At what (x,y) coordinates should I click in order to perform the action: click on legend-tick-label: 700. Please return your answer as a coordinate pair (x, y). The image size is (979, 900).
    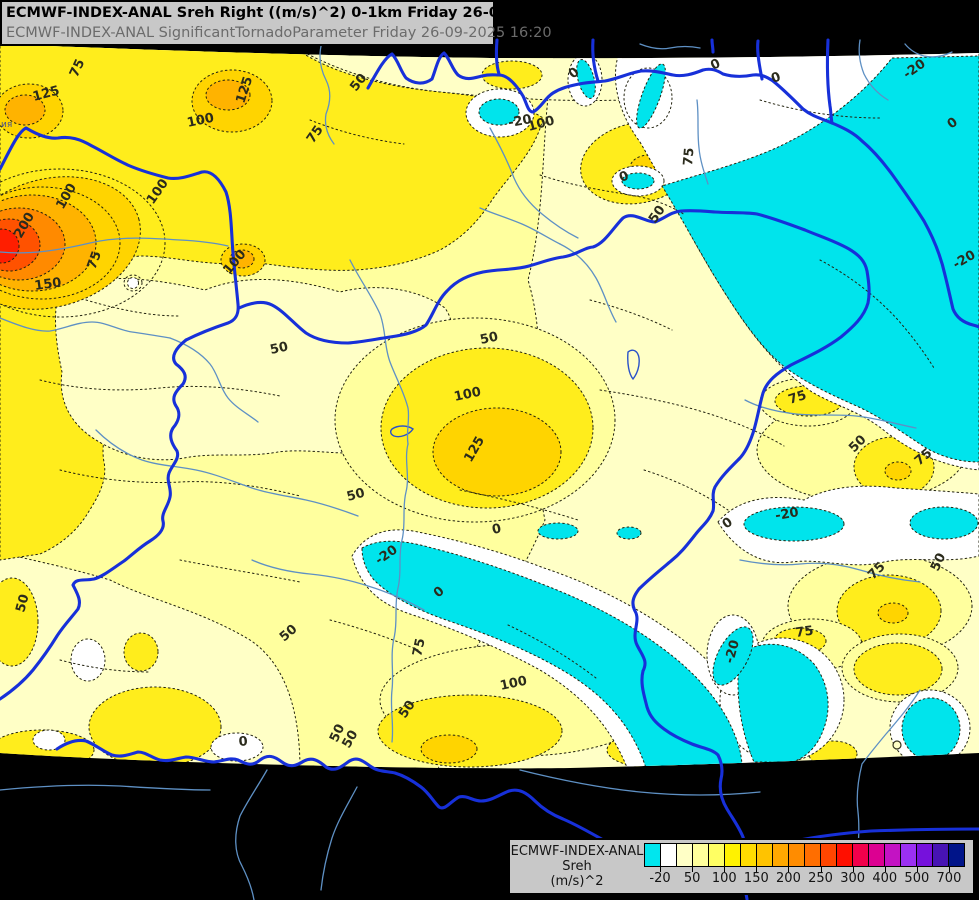
    Looking at the image, I should click on (949, 878).